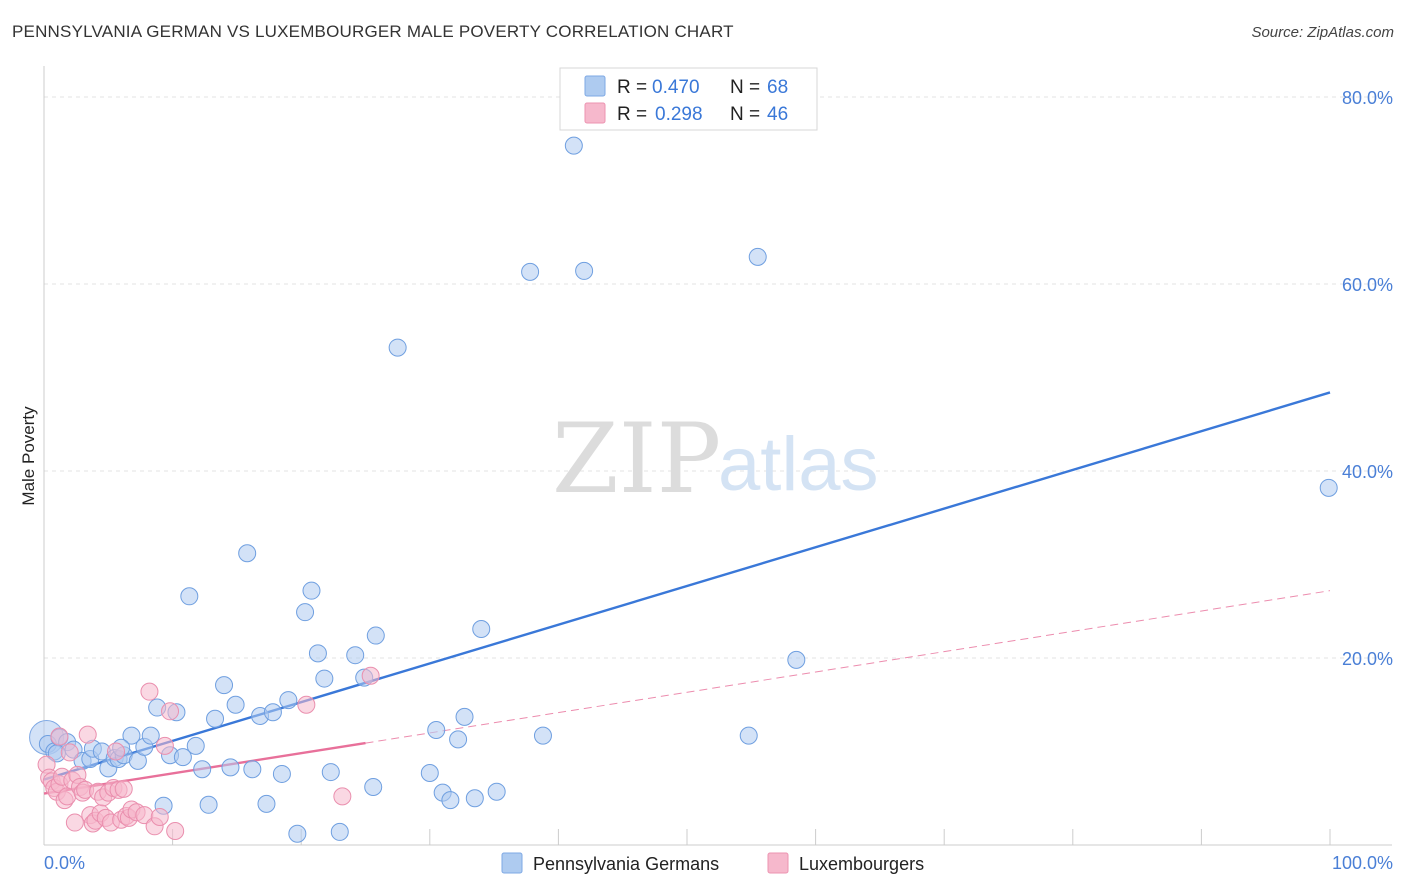 The image size is (1406, 892). What do you see at coordinates (595, 86) in the screenshot?
I see `legend-swatch-blue` at bounding box center [595, 86].